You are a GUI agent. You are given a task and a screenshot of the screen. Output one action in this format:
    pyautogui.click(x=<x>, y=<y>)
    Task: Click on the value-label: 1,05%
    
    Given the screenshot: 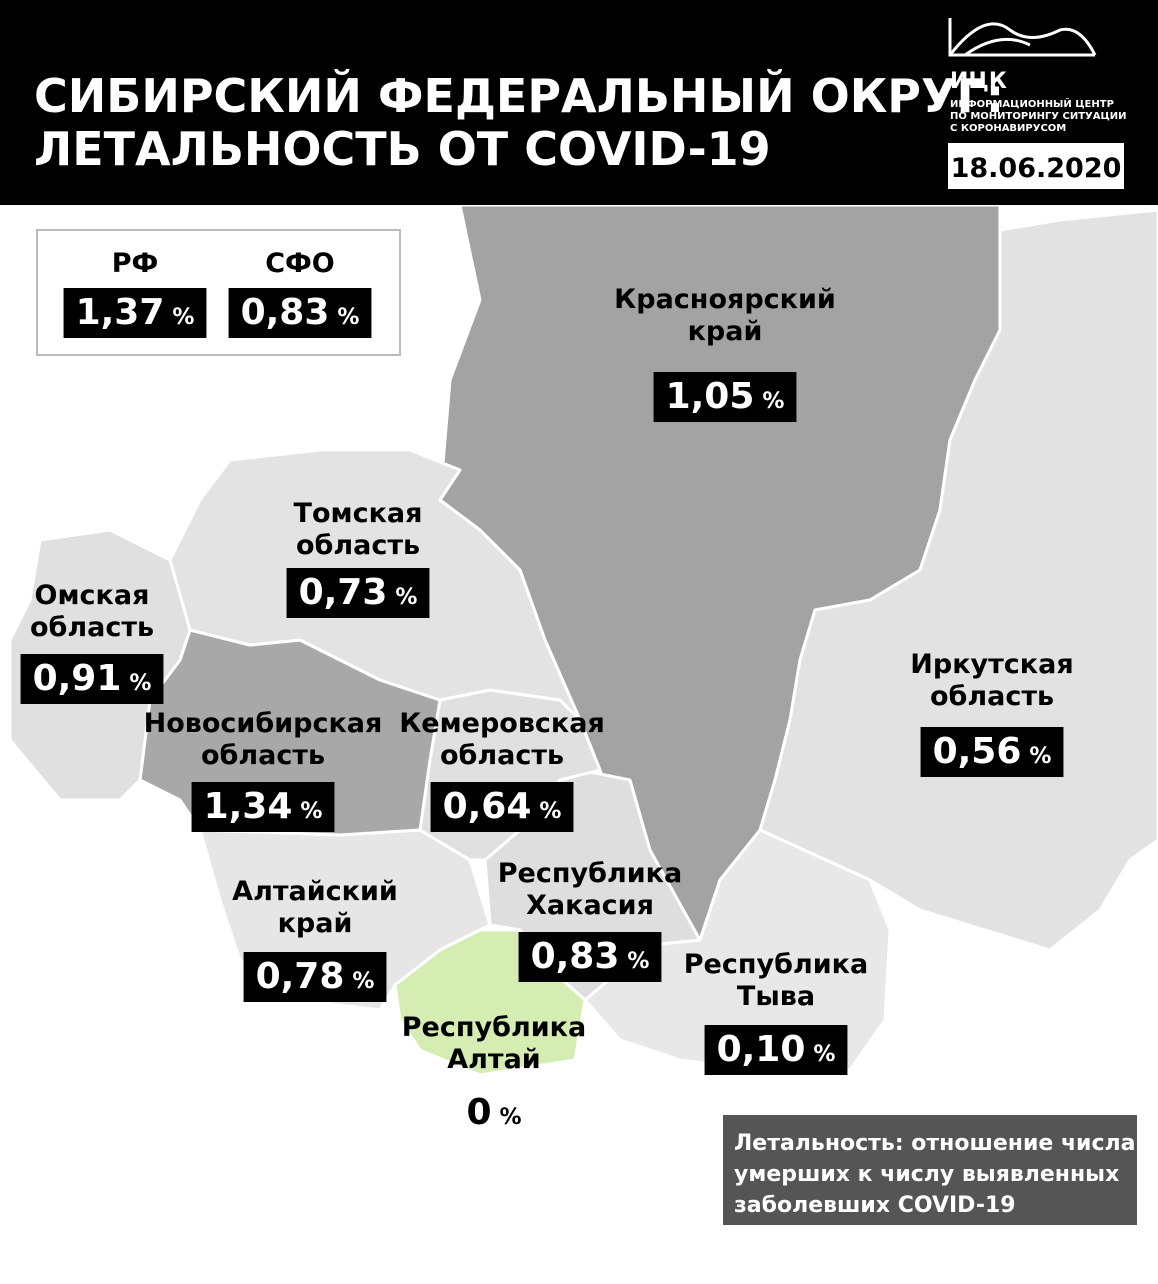 What is the action you would take?
    pyautogui.click(x=725, y=397)
    